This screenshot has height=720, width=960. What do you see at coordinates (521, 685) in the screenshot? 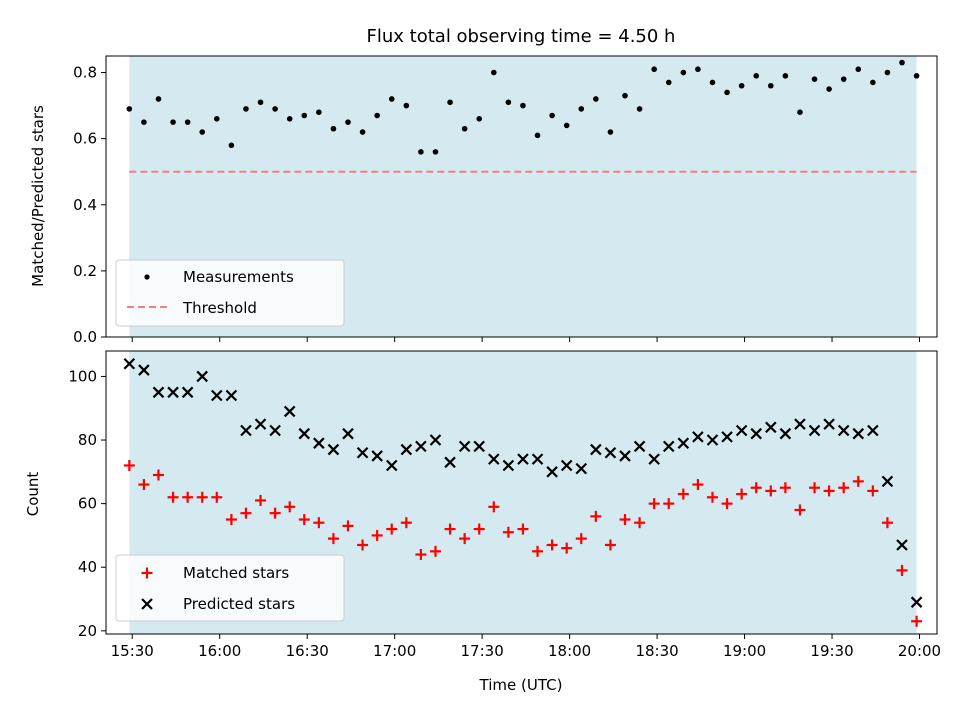
I see `x-axis-label: Time (UTC)` at bounding box center [521, 685].